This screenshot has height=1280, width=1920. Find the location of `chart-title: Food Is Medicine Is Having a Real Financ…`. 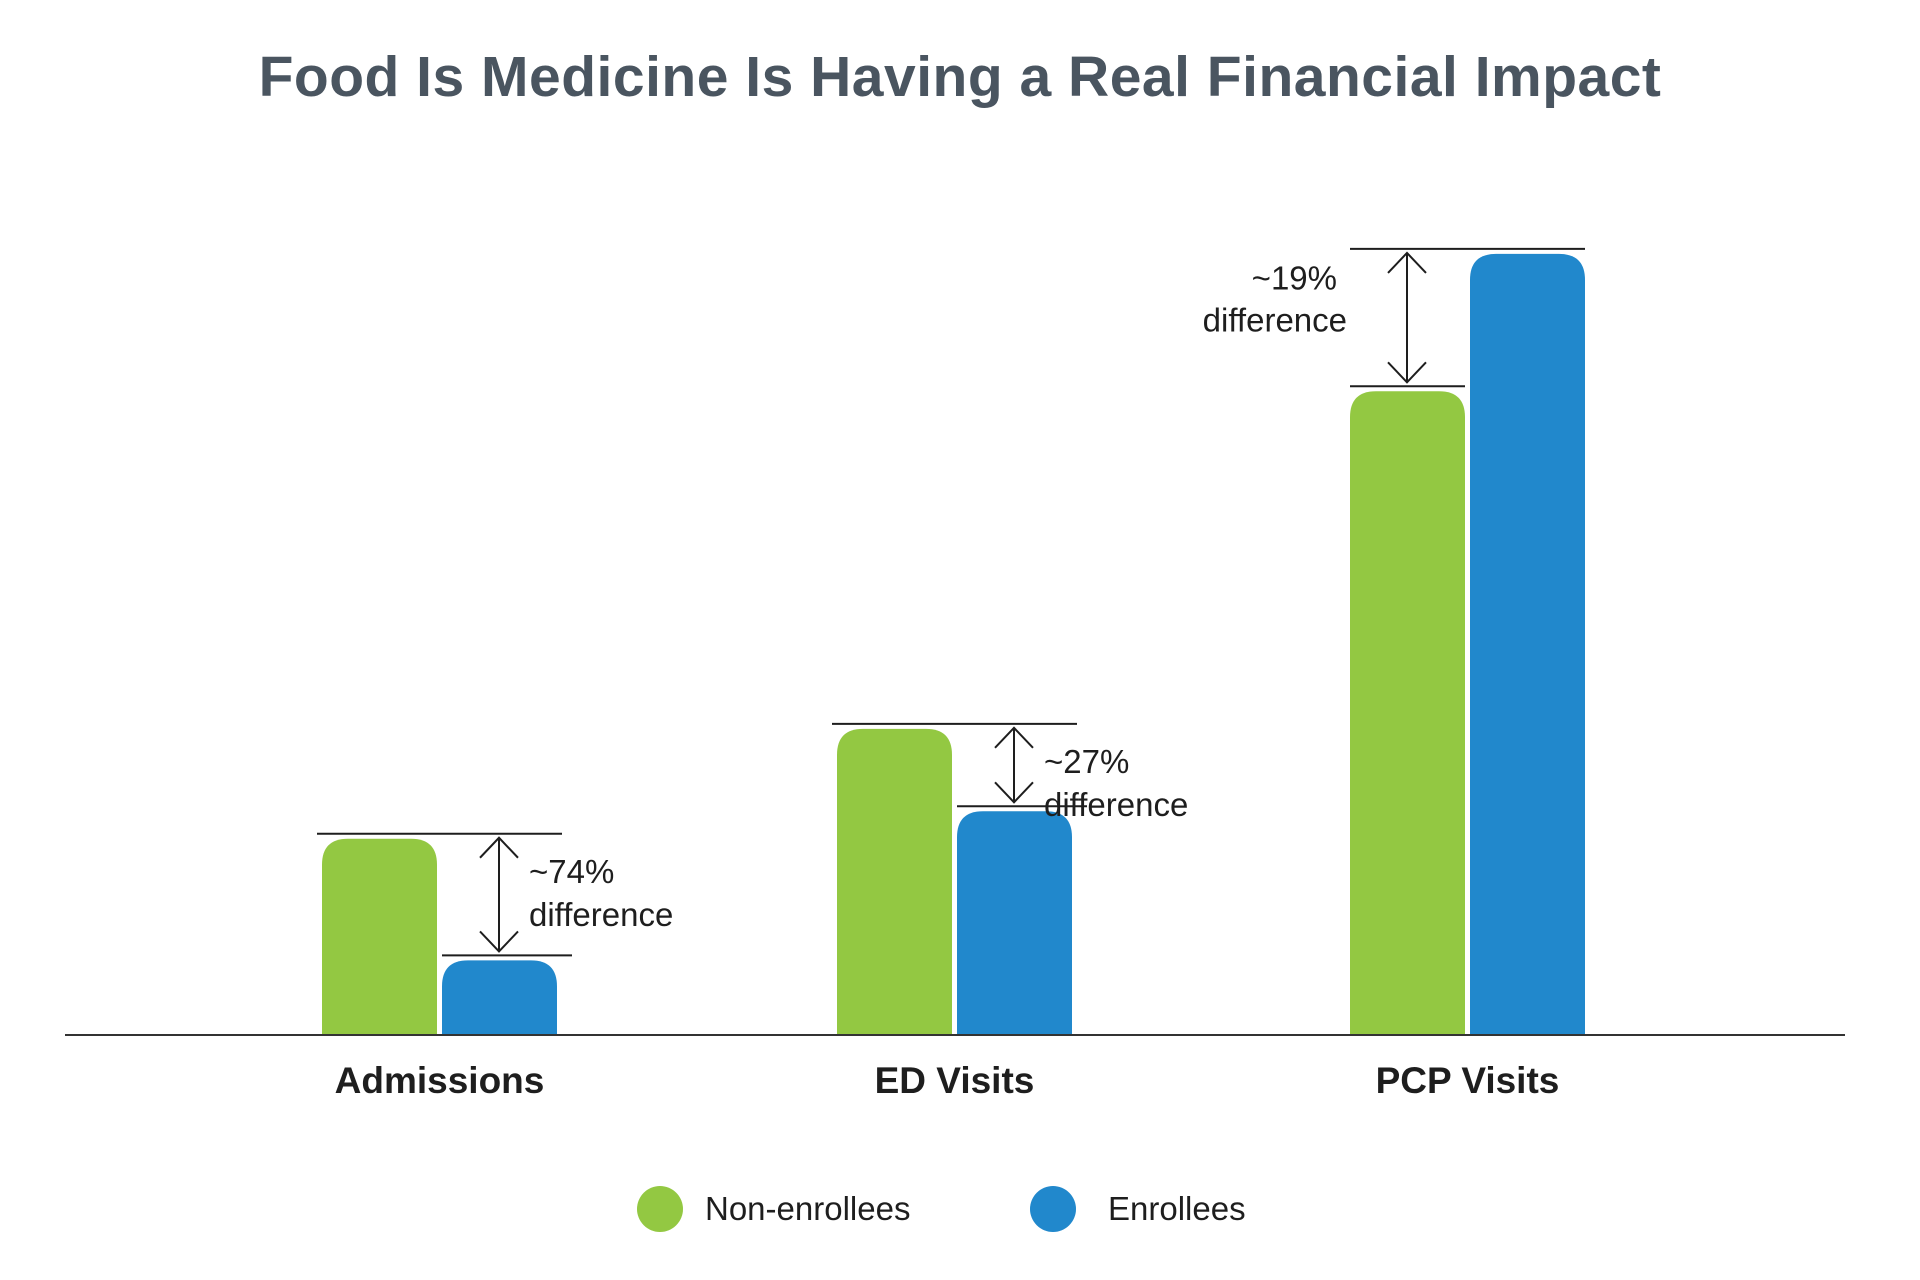

chart-title: Food Is Medicine Is Having a Real Financ… is located at coordinates (960, 77).